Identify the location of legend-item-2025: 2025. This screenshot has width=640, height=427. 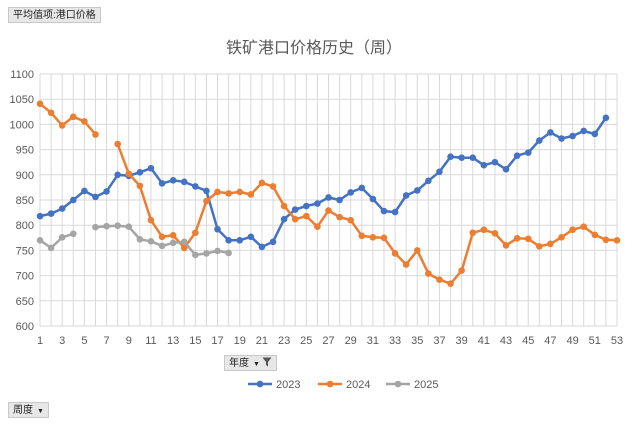
(412, 385).